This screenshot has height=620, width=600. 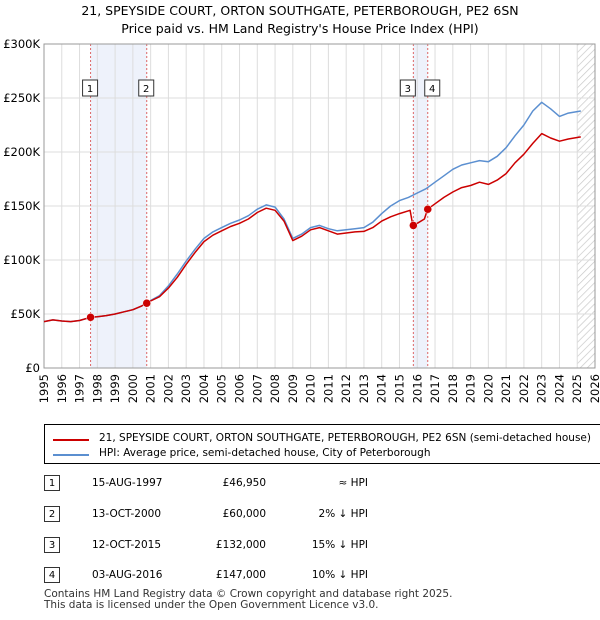 I want to click on transaction-date: 12-OCT-2015, so click(x=126, y=545).